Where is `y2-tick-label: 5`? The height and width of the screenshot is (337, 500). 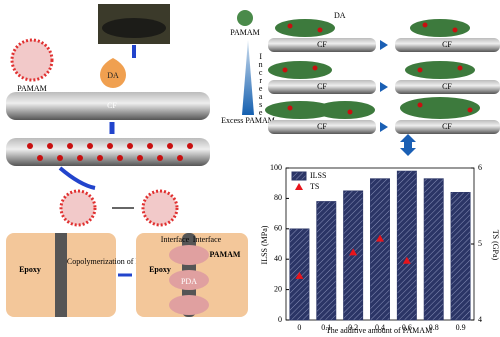 y2-tick-label: 5 is located at coordinates (480, 243).